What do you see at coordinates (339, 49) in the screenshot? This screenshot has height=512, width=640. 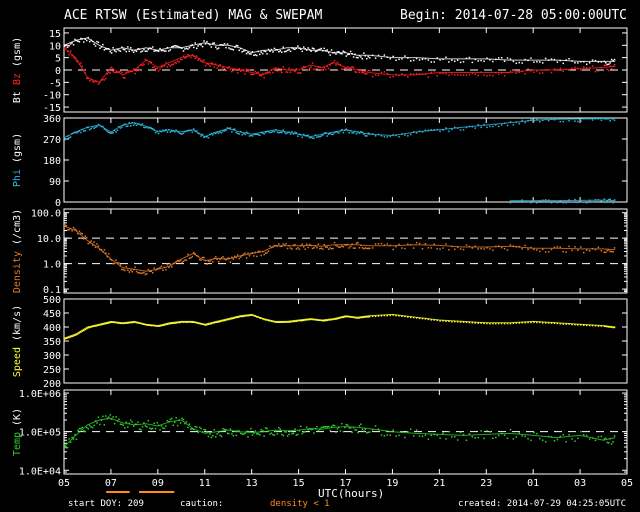 I see `series-line-bt` at bounding box center [339, 49].